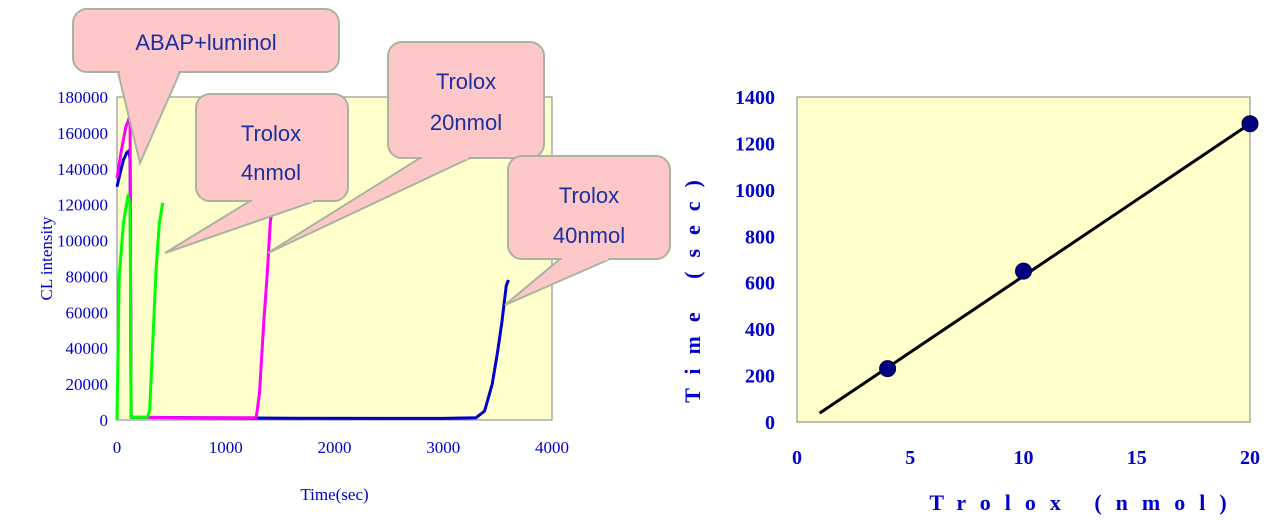 The height and width of the screenshot is (520, 1274). I want to click on x-tick-label: 2000, so click(335, 447).